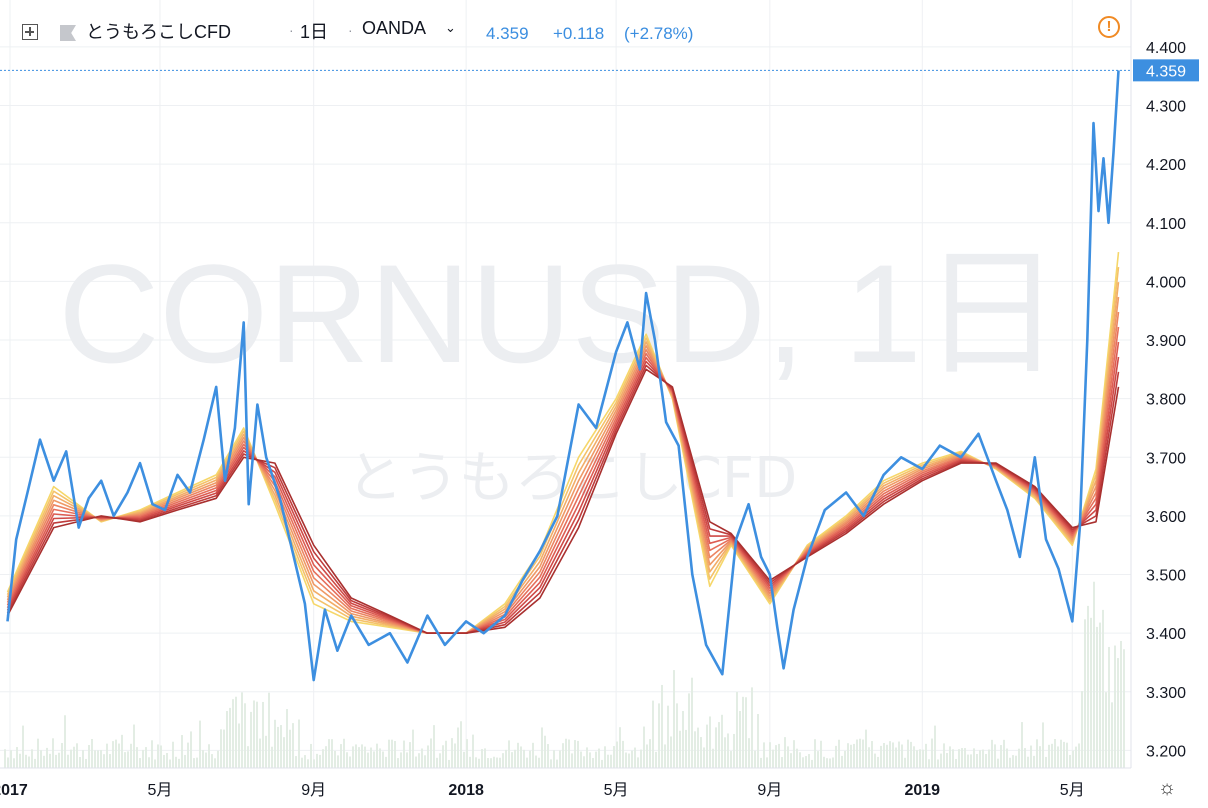 This screenshot has width=1208, height=808. I want to click on interval-label: 1日, so click(314, 32).